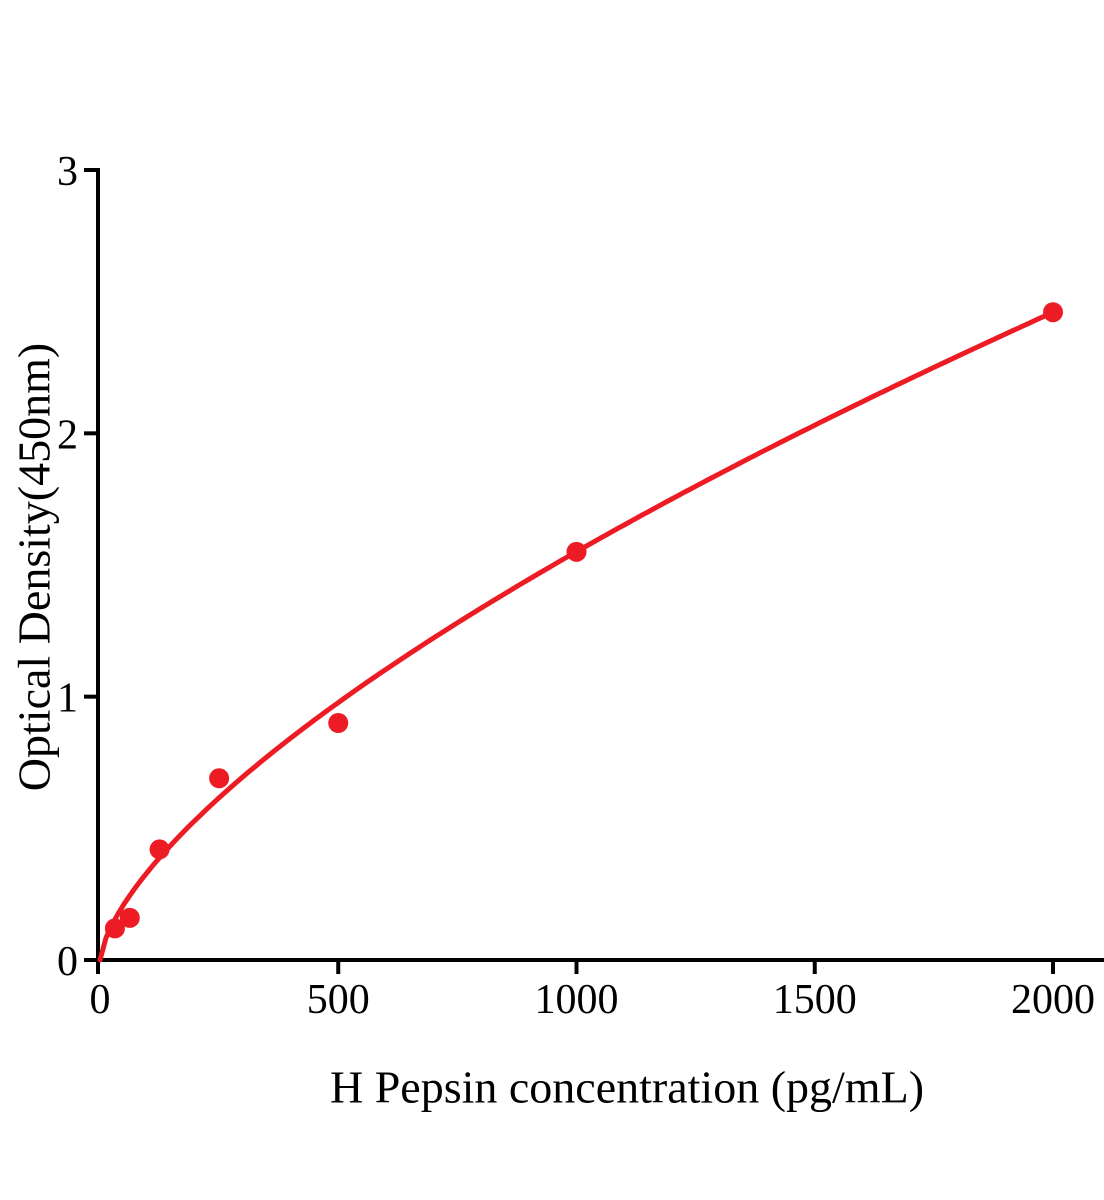  What do you see at coordinates (815, 1000) in the screenshot?
I see `x-tick-label: 1500` at bounding box center [815, 1000].